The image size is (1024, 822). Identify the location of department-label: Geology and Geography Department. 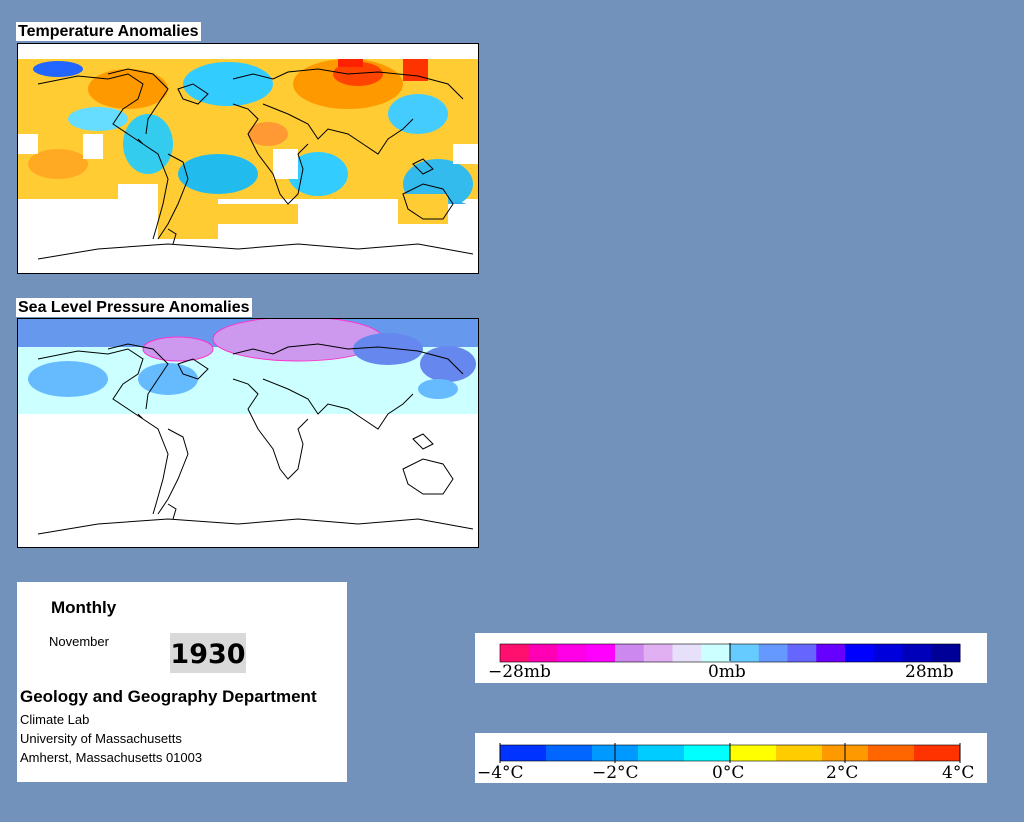
(168, 696).